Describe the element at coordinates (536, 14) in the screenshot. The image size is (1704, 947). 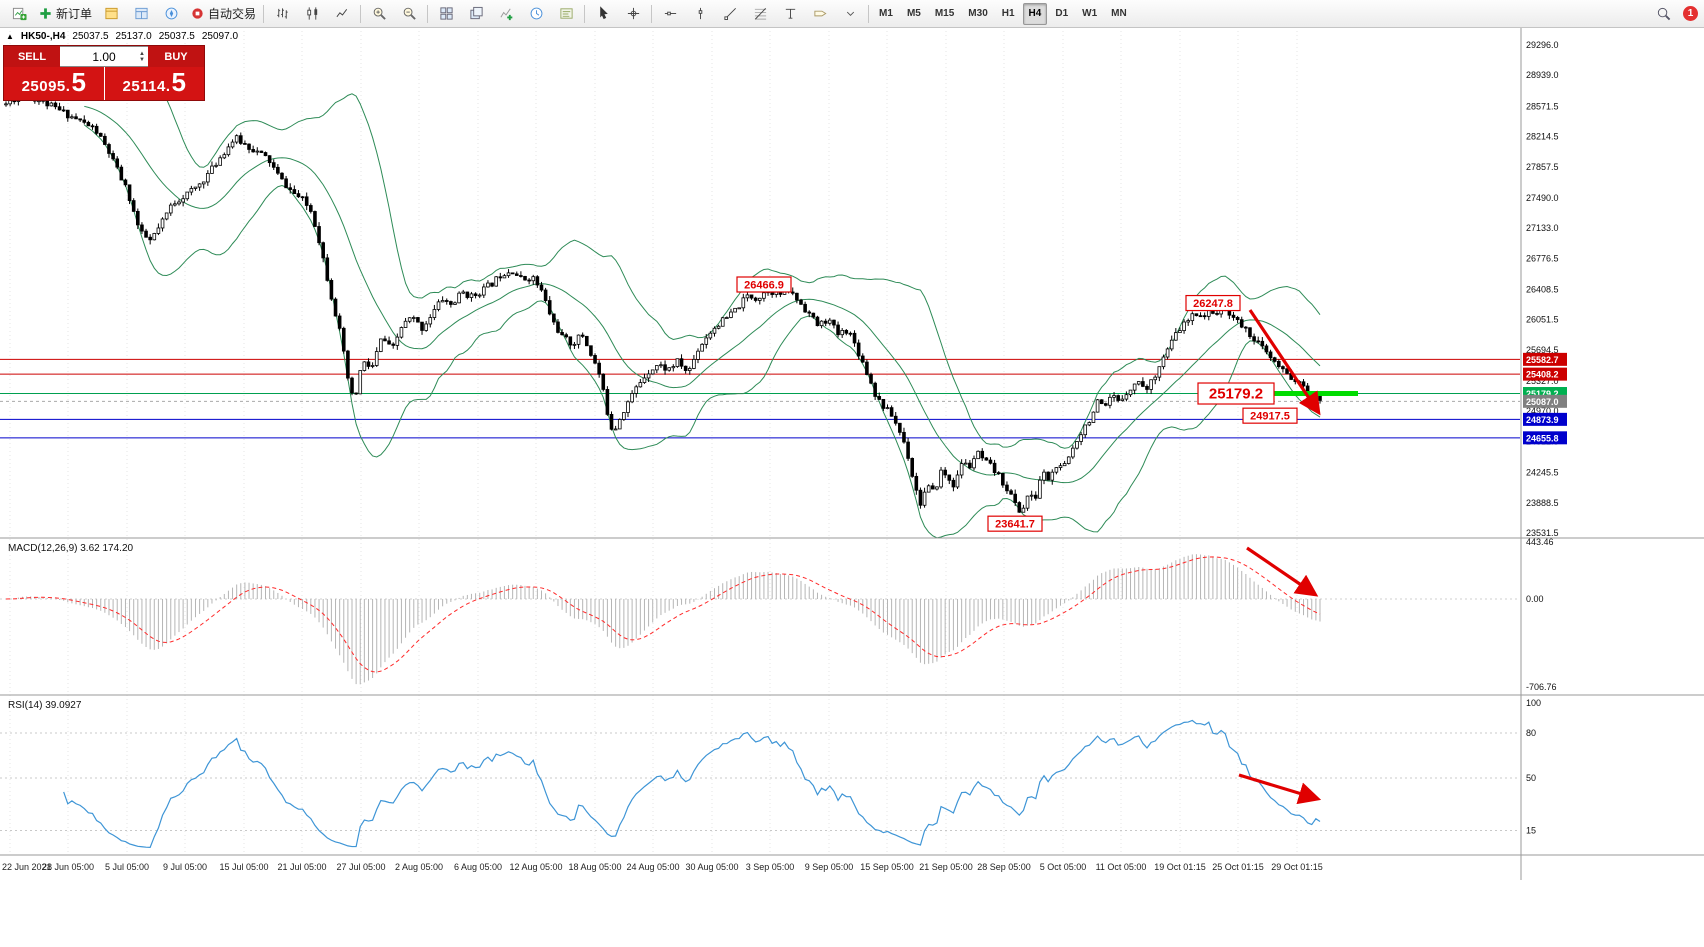
I see `period-dropdown-icon` at that location.